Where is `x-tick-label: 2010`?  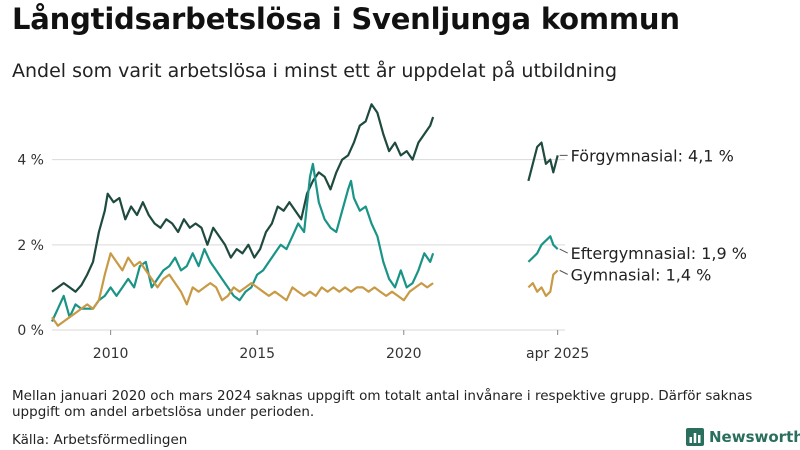 x-tick-label: 2010 is located at coordinates (111, 354).